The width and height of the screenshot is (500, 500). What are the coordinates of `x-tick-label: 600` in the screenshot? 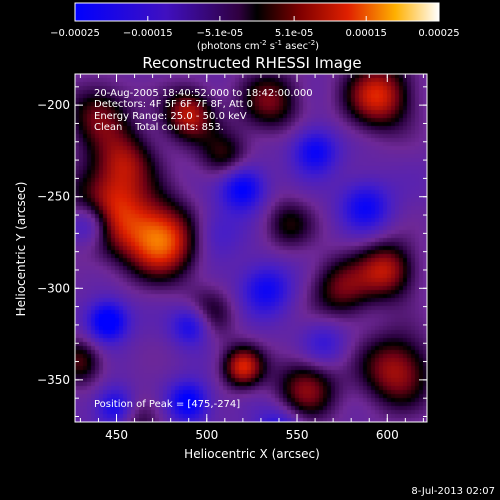 It's located at (387, 435).